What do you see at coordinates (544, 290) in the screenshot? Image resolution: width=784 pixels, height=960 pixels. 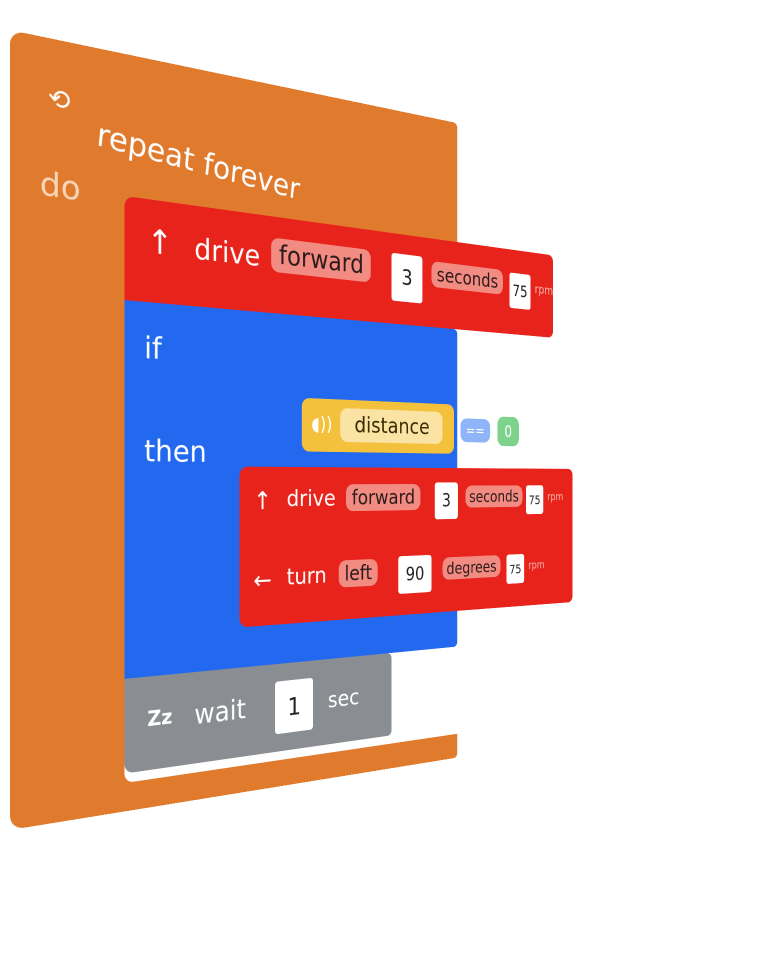 I see `drive-speed-unit-1: rpm` at bounding box center [544, 290].